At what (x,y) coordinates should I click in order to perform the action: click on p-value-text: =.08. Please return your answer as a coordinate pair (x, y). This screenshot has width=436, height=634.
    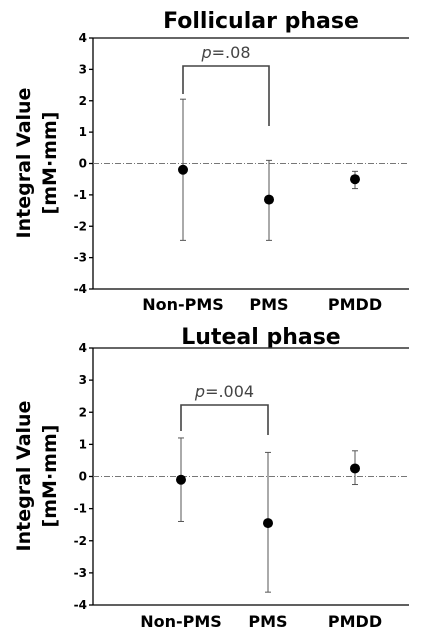
    Looking at the image, I should click on (231, 52).